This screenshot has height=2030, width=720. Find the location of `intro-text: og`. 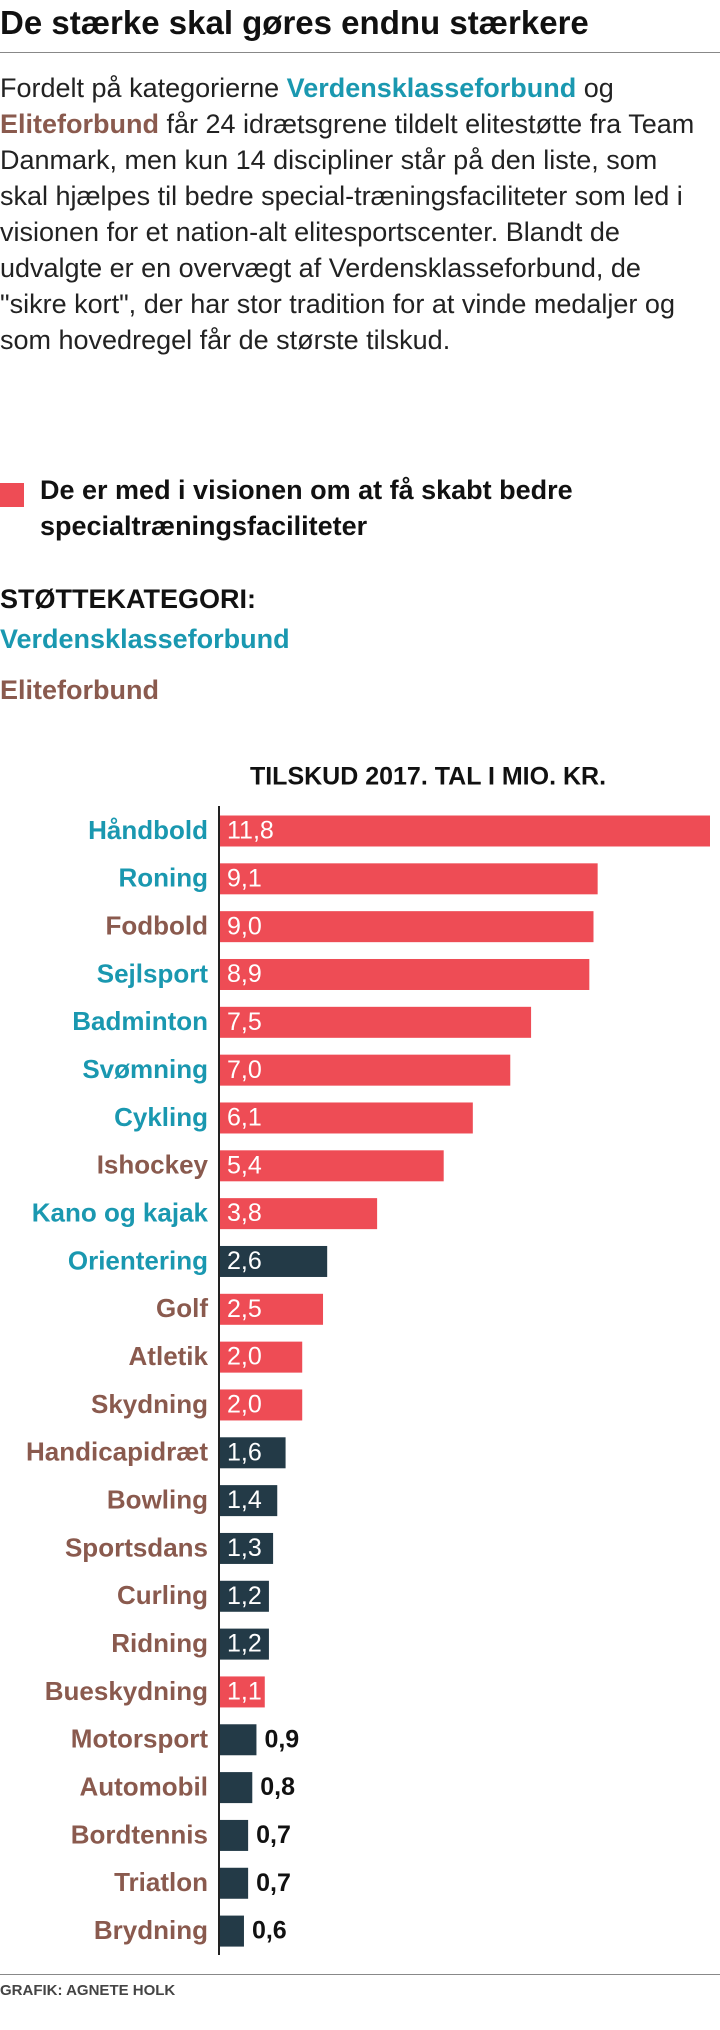

intro-text: og is located at coordinates (595, 88).